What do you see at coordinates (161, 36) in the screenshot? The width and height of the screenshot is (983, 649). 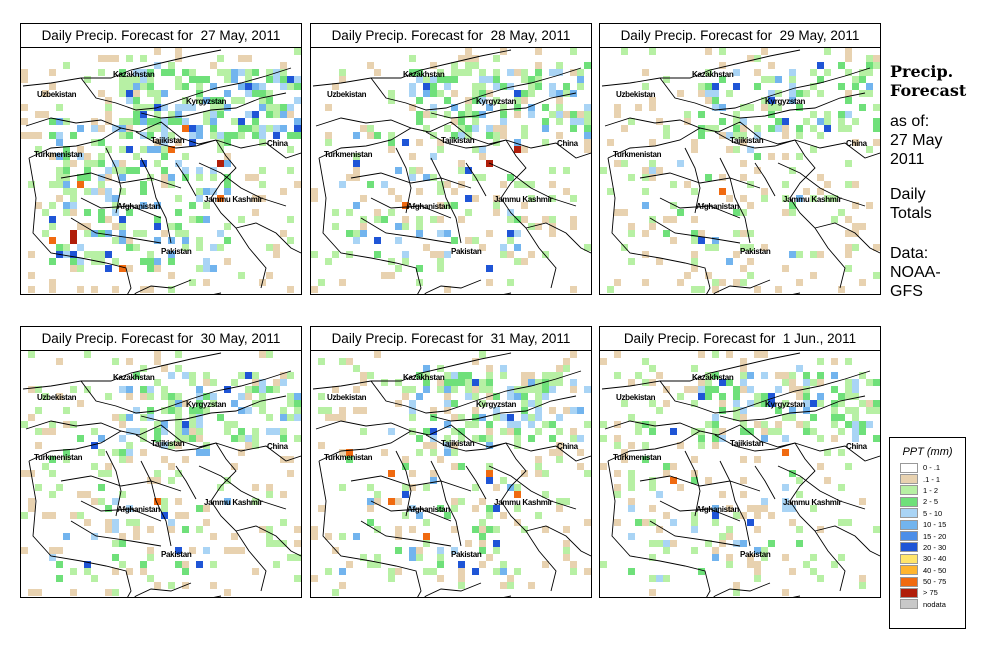 I see `panel-title: Daily Precip. Forecast for 27 May, 2011` at bounding box center [161, 36].